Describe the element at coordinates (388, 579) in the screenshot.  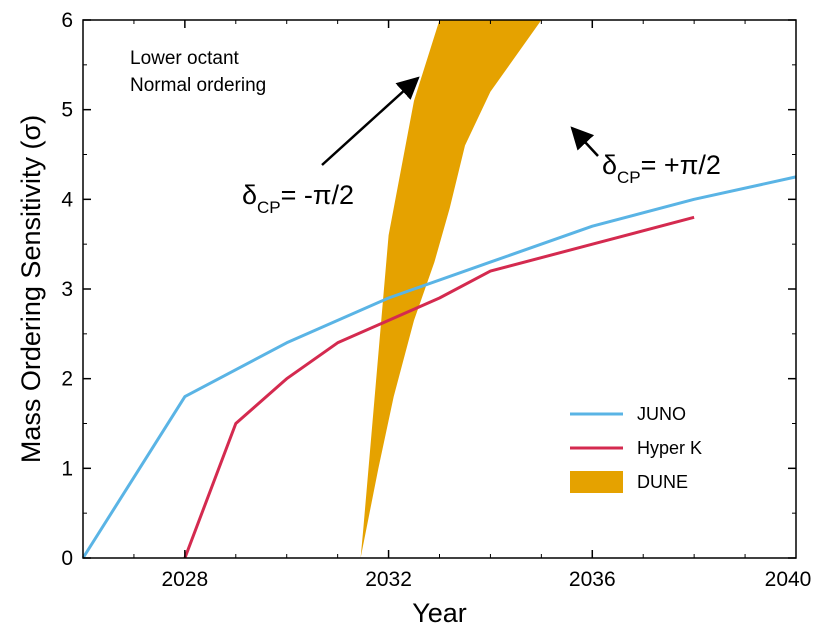
I see `x-tick-label: 2032` at that location.